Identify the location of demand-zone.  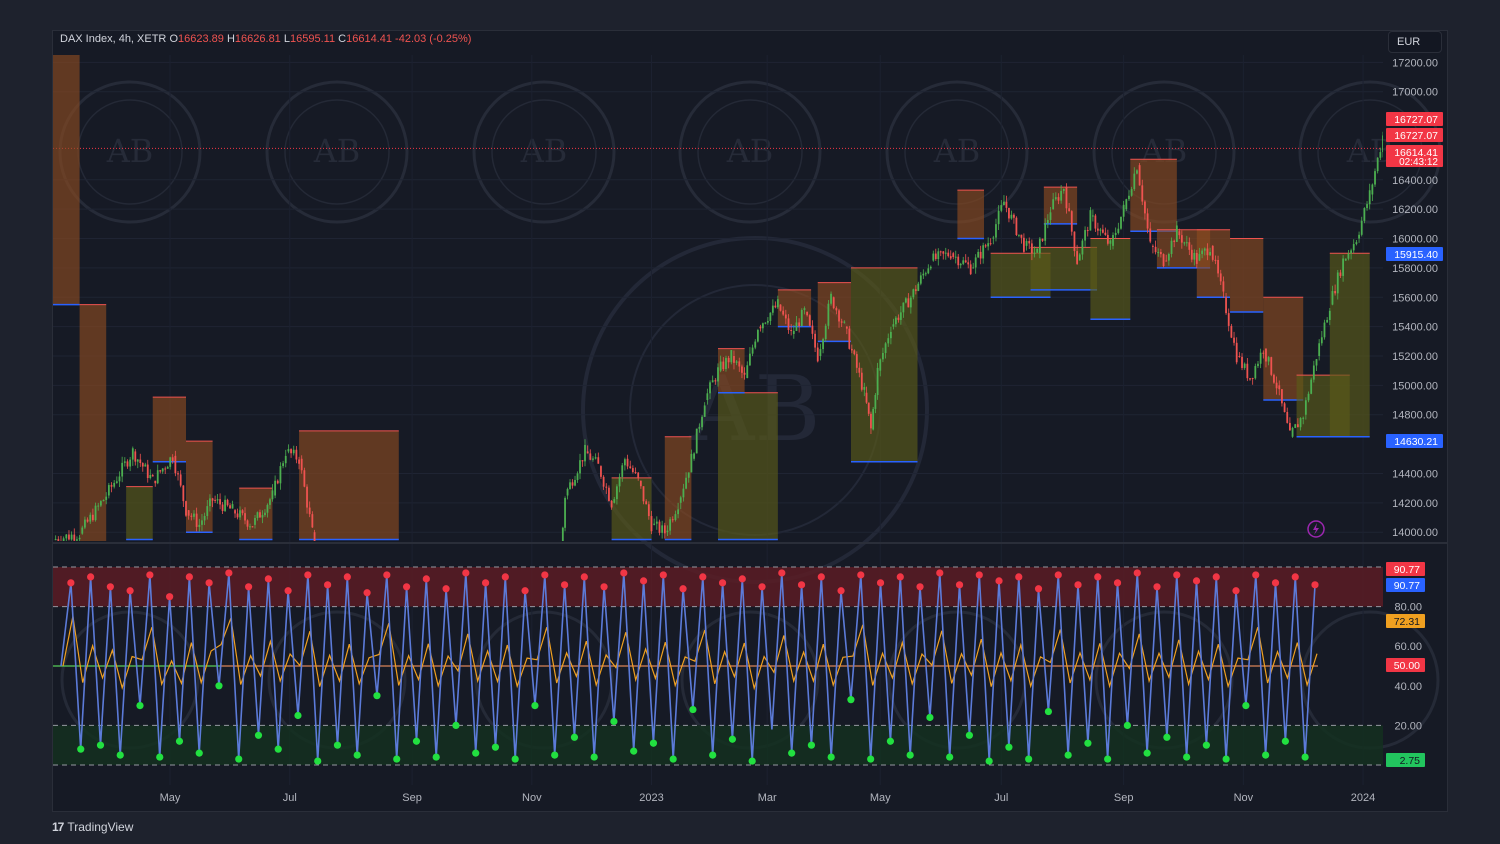
(748, 466).